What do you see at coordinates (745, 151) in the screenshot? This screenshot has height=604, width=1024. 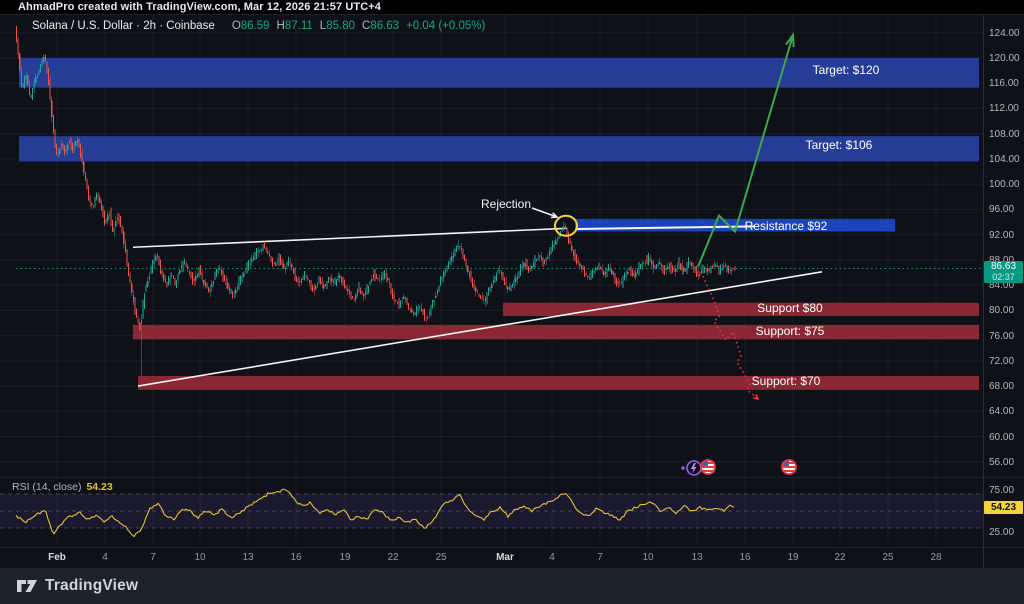 I see `bullish-projection-line` at bounding box center [745, 151].